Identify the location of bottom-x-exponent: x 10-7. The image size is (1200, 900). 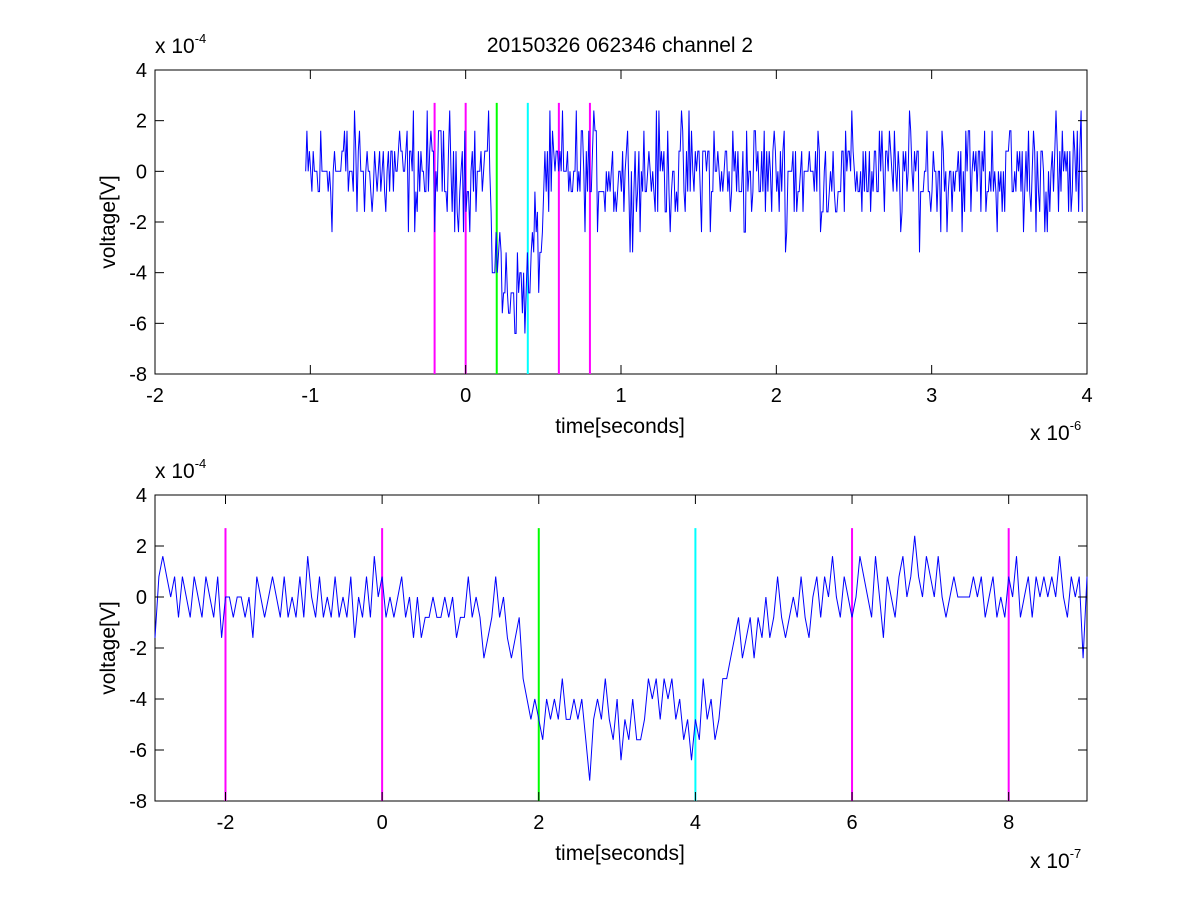
(1055, 859).